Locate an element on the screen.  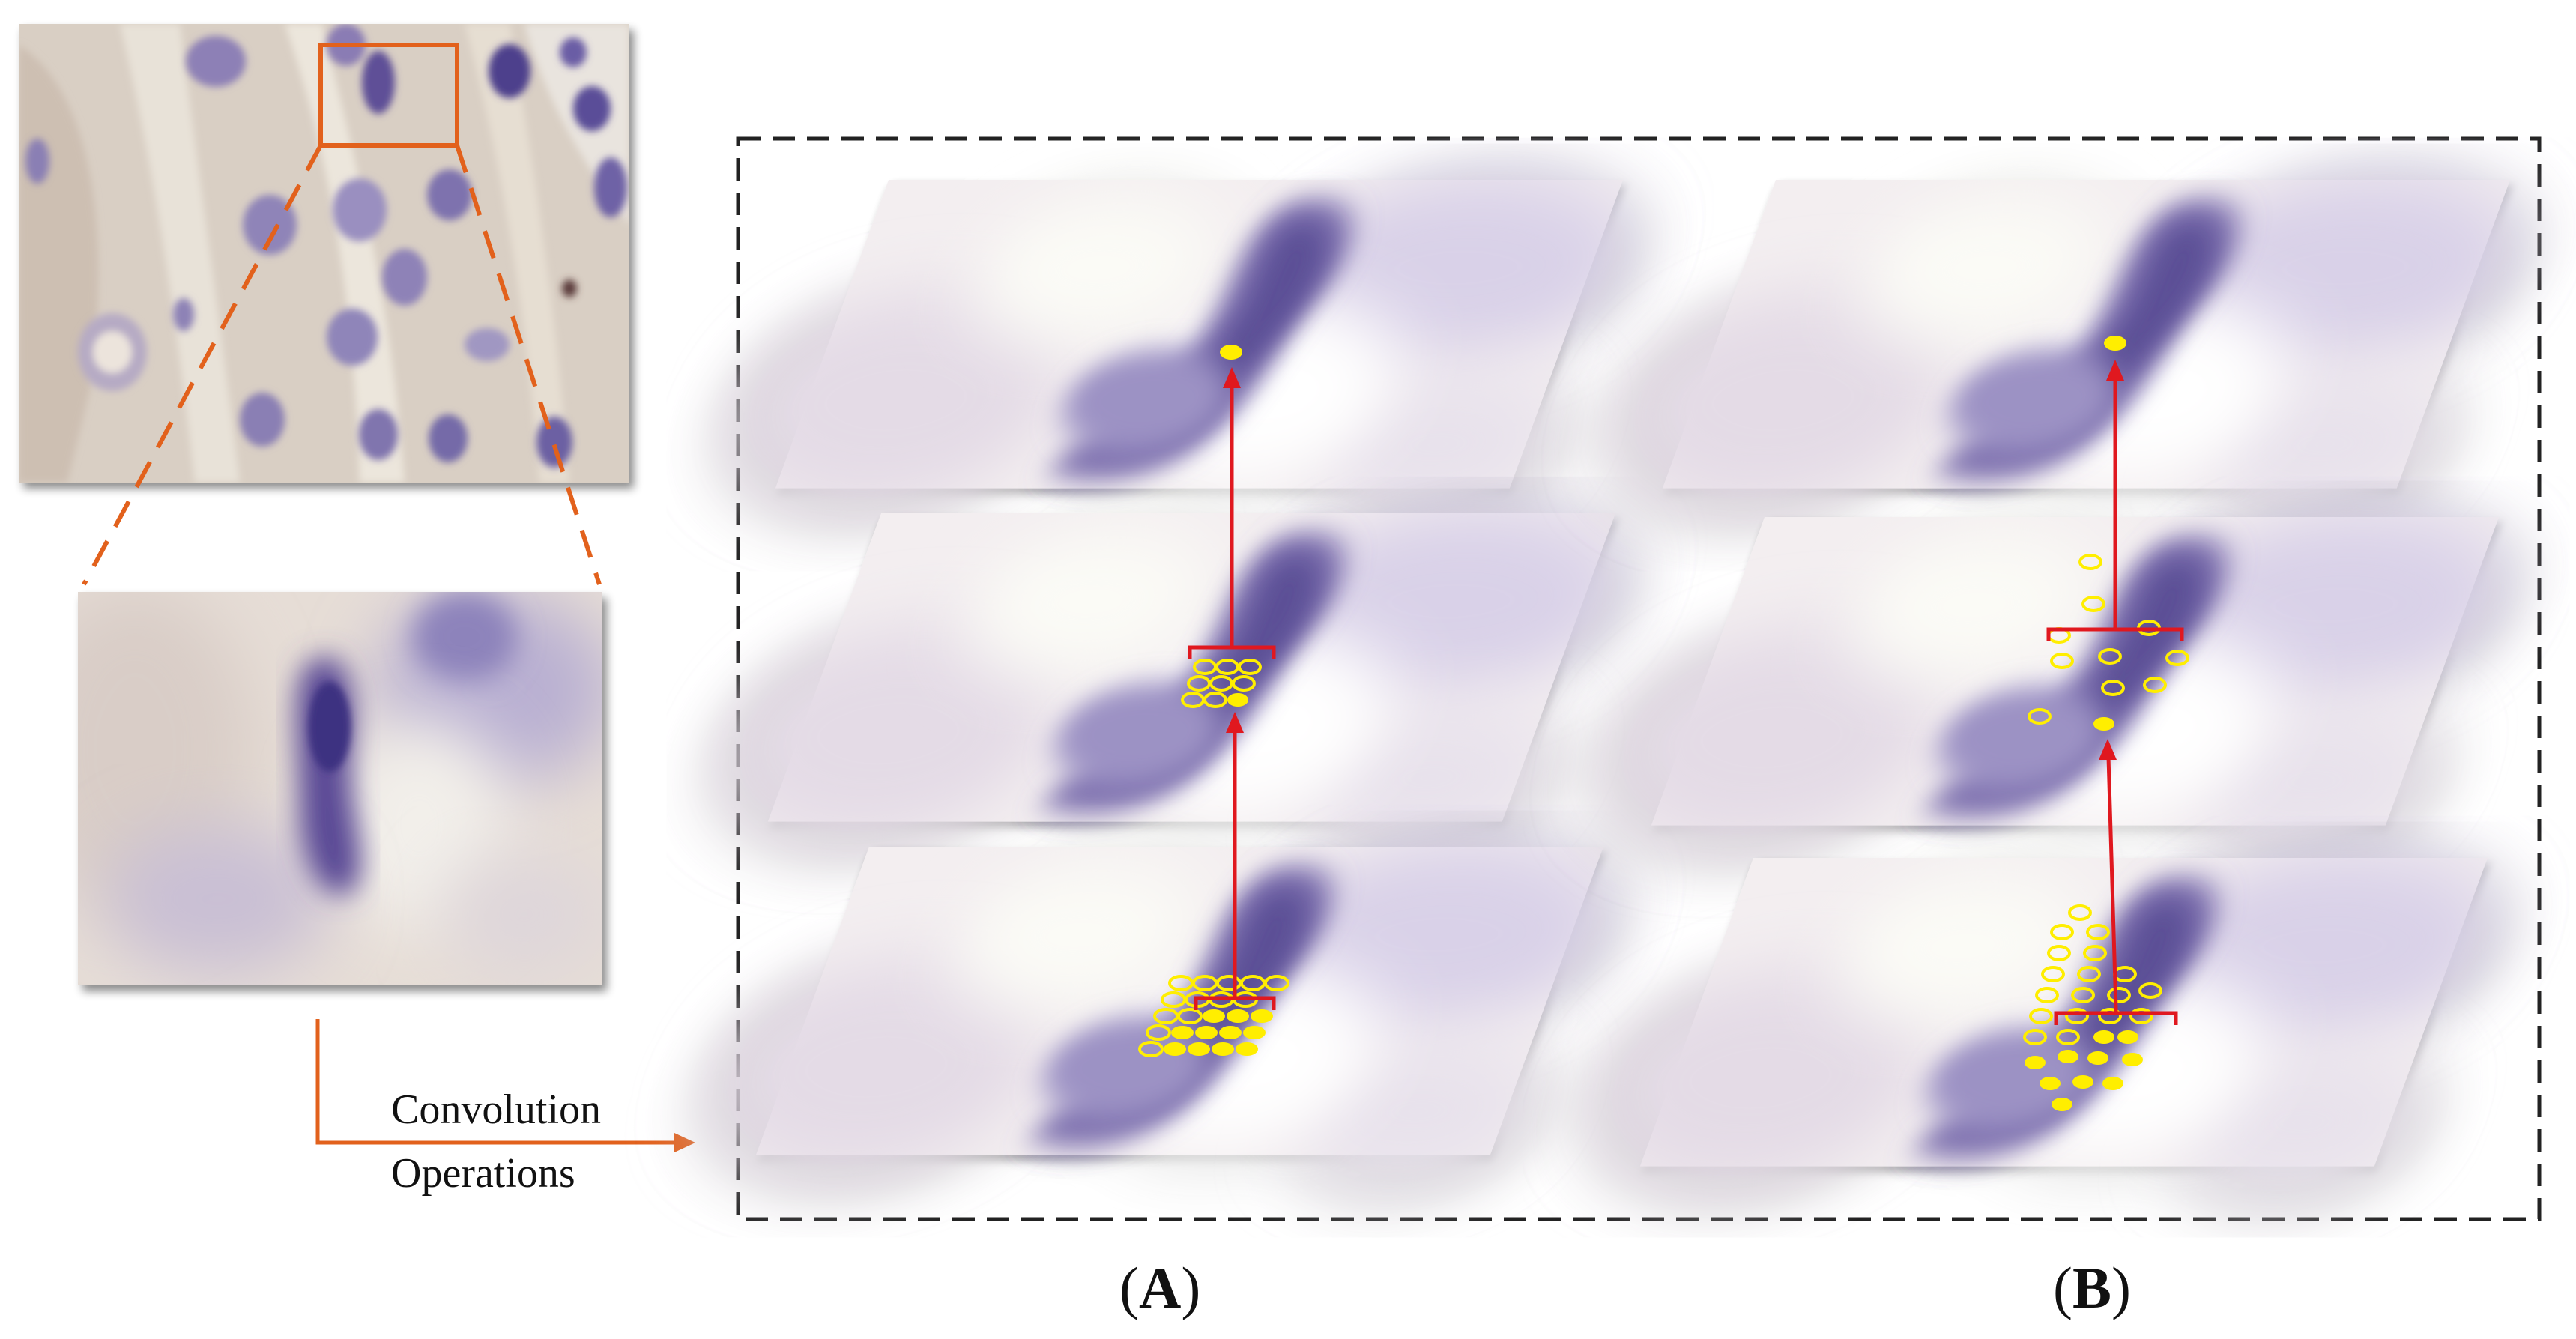
panel-label-a-letter: A is located at coordinates (1160, 1287).